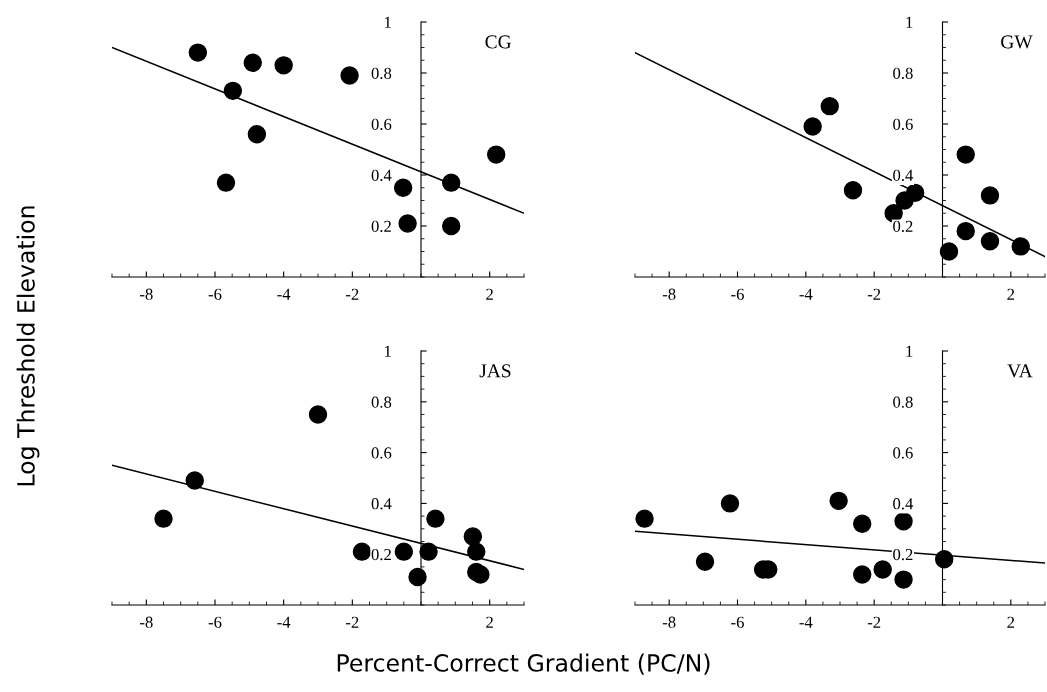 Image resolution: width=1047 pixels, height=692 pixels. What do you see at coordinates (1017, 42) in the screenshot?
I see `text: GW` at bounding box center [1017, 42].